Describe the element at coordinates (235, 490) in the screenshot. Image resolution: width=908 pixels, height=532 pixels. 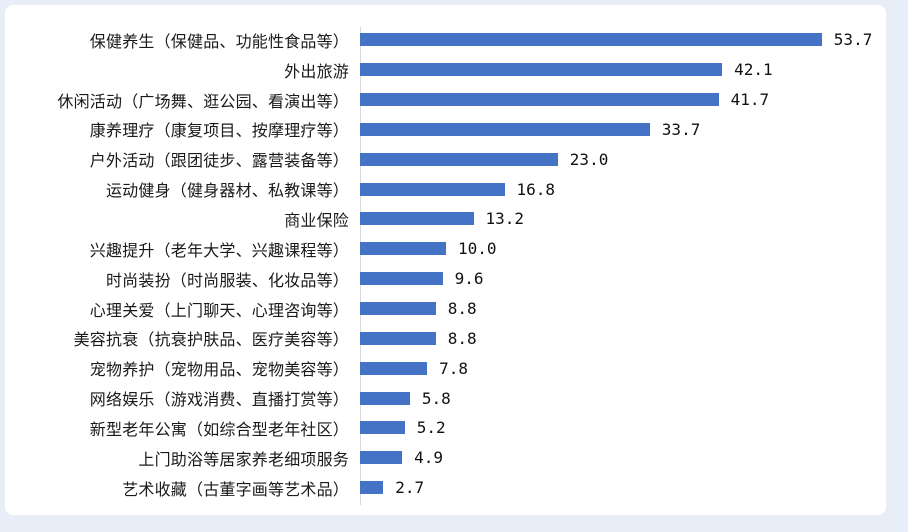
I see `category-label: 艺术收藏（古董字画等艺术品）` at that location.